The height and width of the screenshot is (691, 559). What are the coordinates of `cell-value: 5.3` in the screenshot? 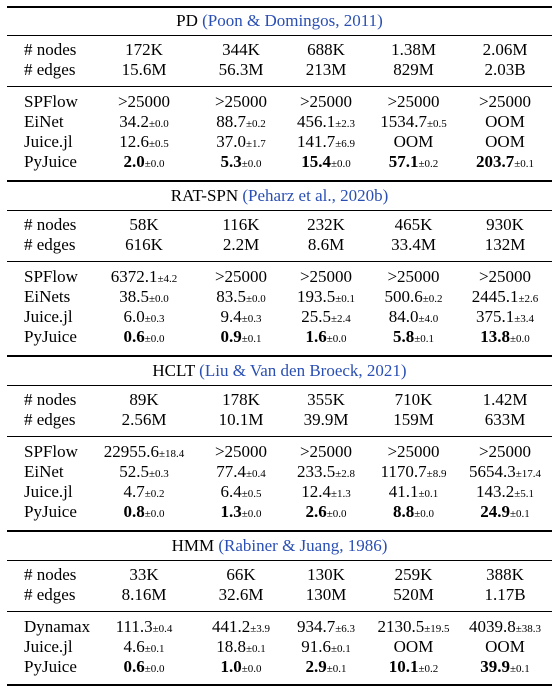 It's located at (231, 161).